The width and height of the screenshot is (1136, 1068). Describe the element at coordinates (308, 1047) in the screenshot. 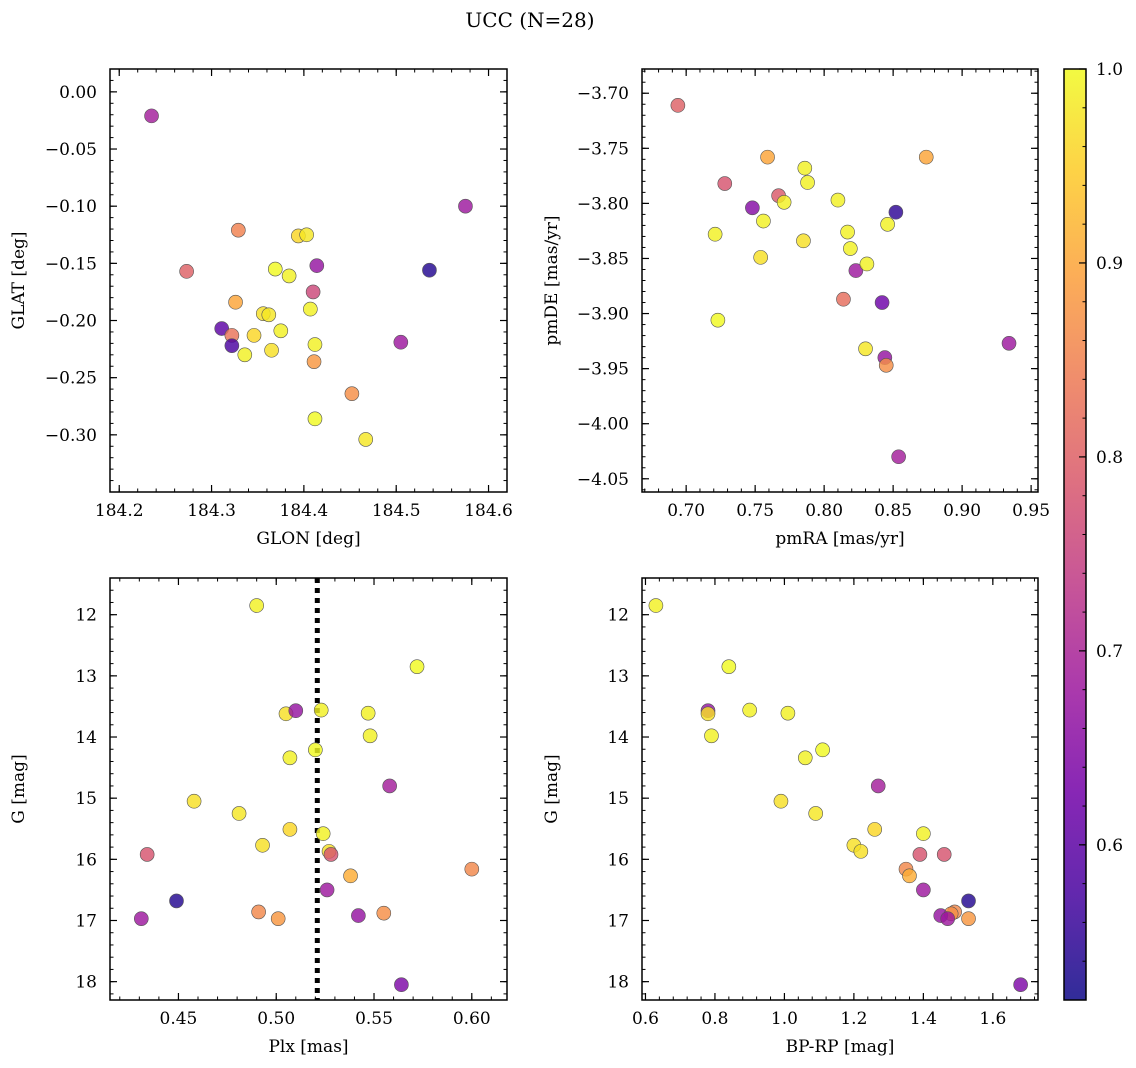

I see `x-axis-label: Plx [mas]` at that location.